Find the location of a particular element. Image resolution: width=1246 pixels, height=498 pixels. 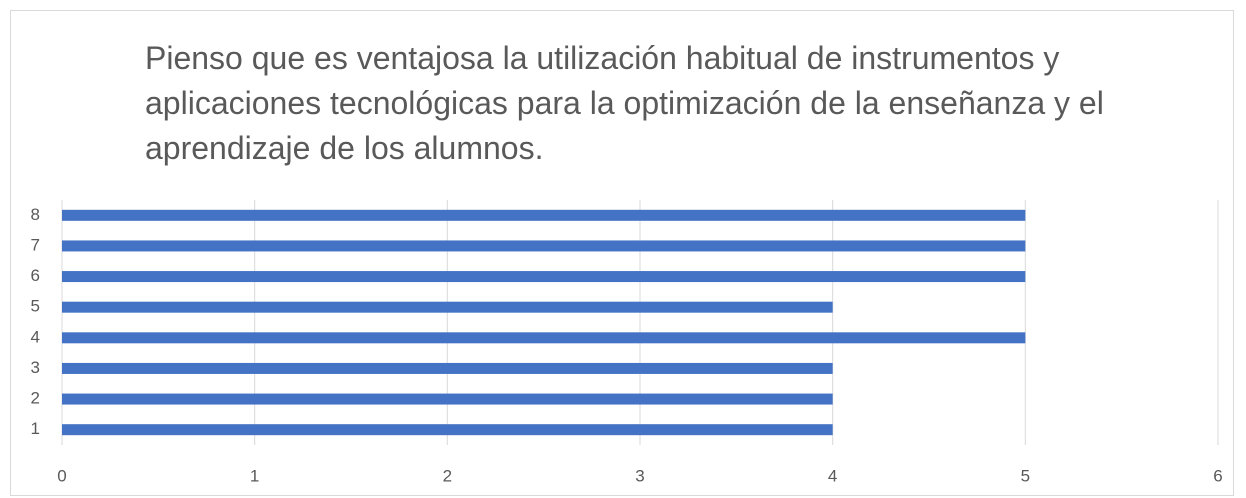

y-tick-label: 5 is located at coordinates (35, 306).